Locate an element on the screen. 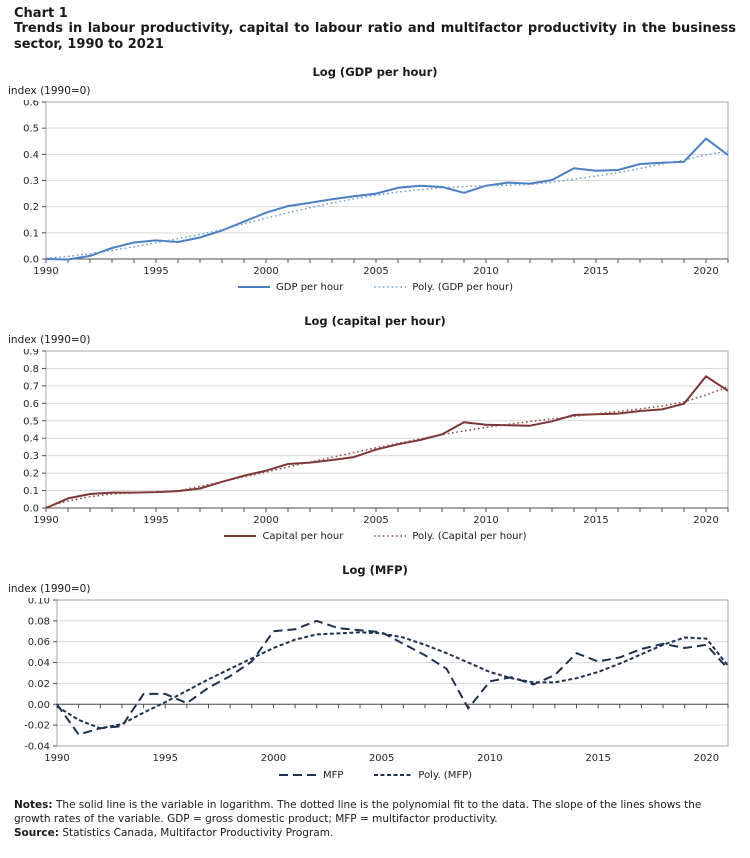  svg-text: 0.7 is located at coordinates (31, 386).